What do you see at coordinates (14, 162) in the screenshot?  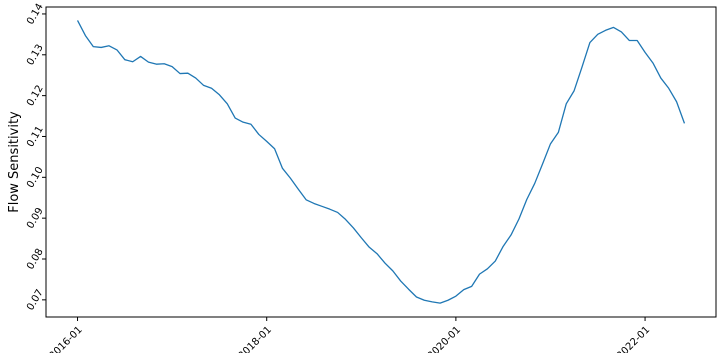 I see `y-axis-title: Flow Sensitivity` at bounding box center [14, 162].